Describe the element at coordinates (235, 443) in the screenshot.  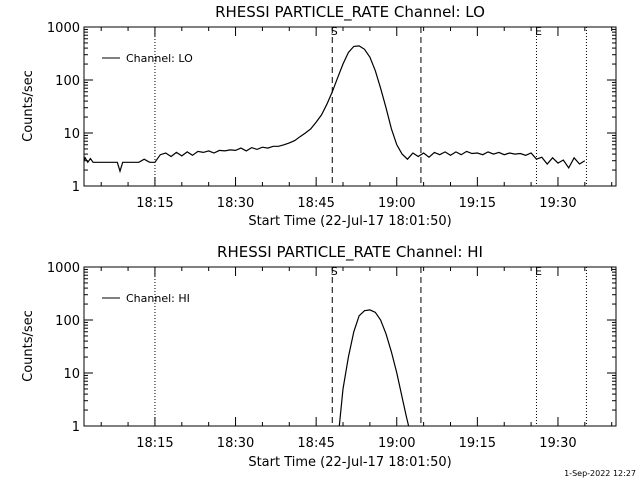
I see `panel-hi-x-tick-label: 18:30` at that location.